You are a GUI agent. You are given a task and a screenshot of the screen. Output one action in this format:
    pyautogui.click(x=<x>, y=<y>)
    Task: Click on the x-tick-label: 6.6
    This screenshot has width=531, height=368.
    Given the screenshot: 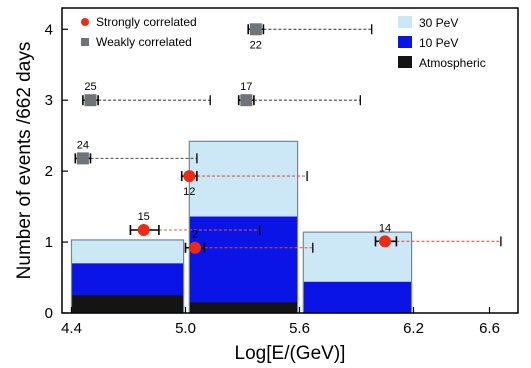 What is the action you would take?
    pyautogui.click(x=489, y=328)
    